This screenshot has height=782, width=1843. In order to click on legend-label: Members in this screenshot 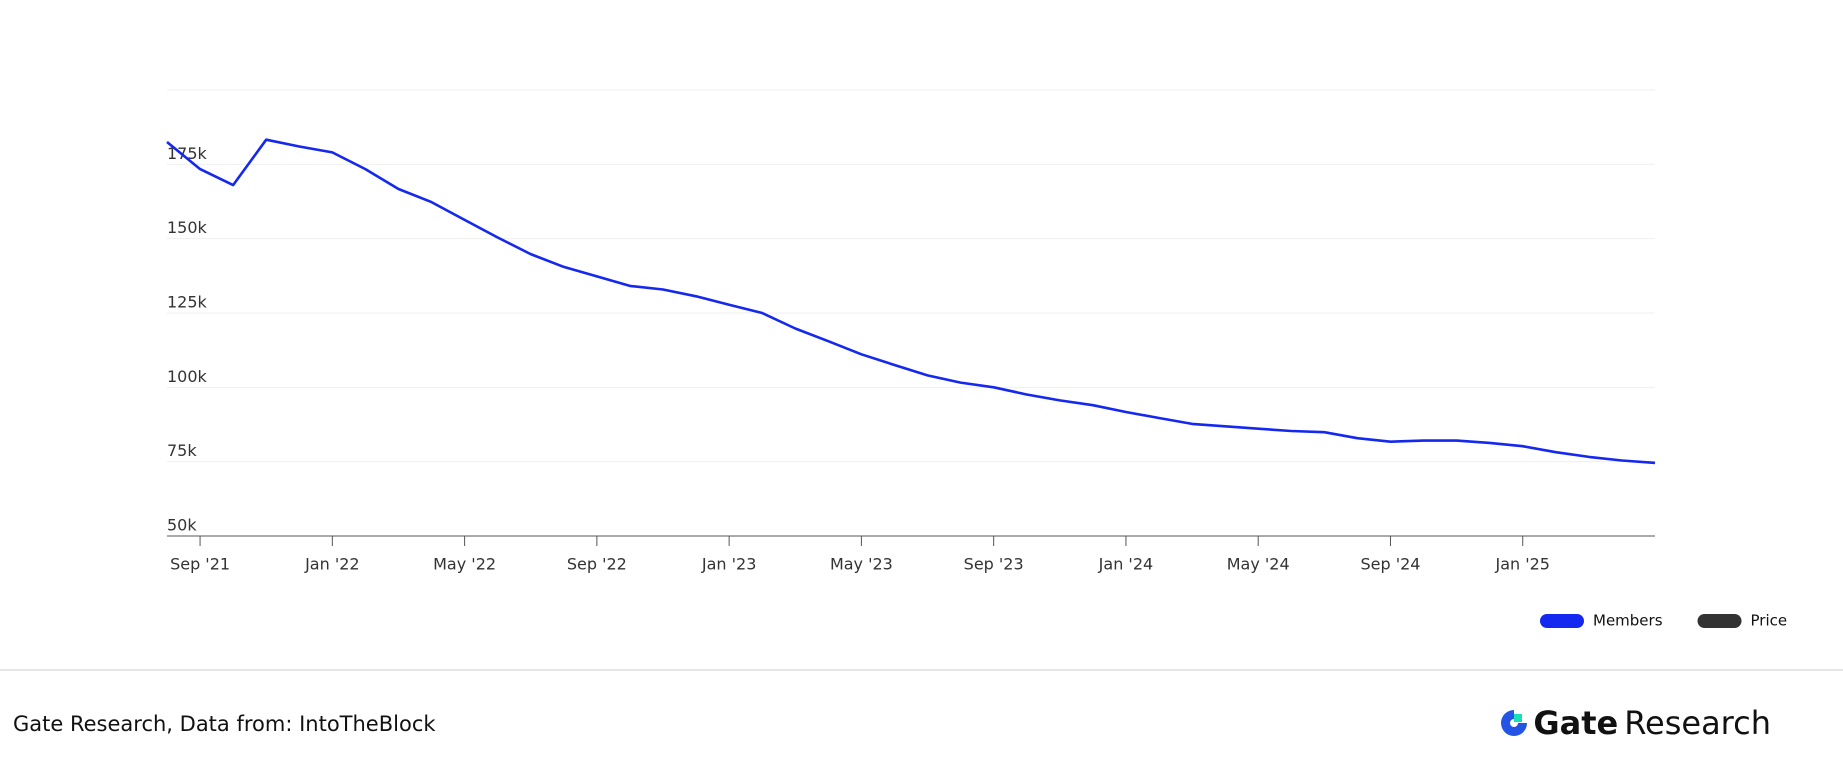, I will do `click(1628, 621)`.